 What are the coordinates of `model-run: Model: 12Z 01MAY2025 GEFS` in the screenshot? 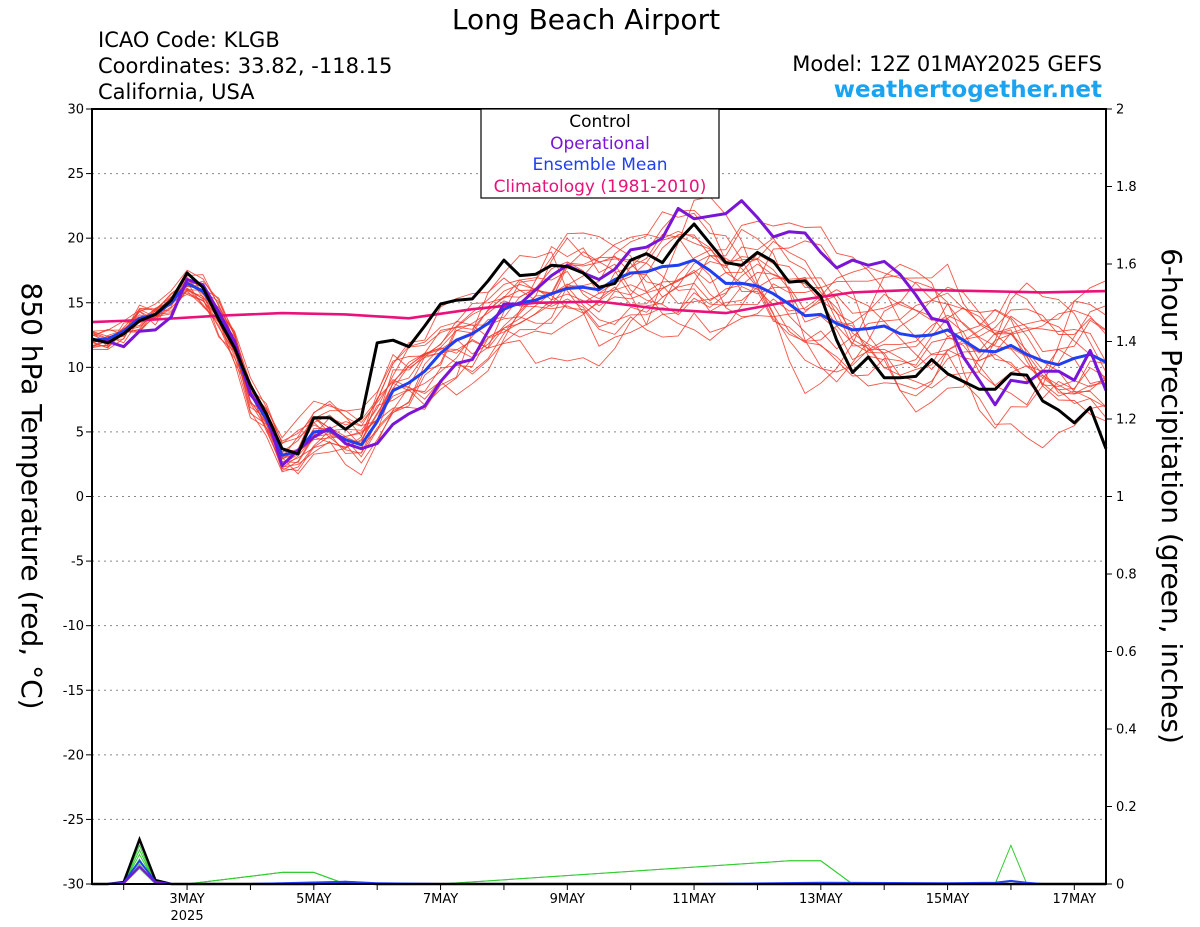 It's located at (947, 64).